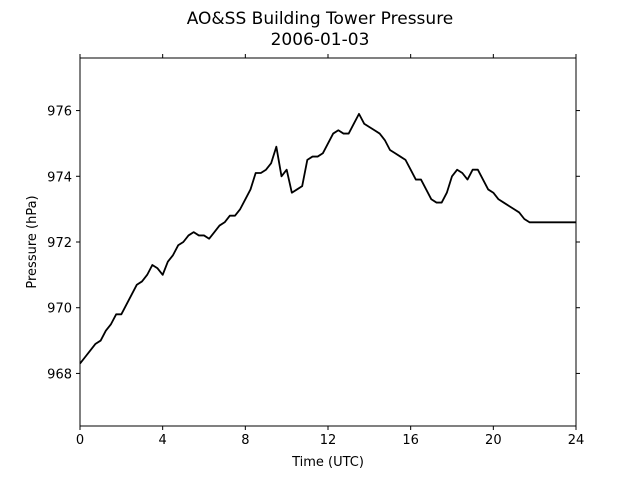  Describe the element at coordinates (59, 112) in the screenshot. I see `y-tick-label: 976` at that location.